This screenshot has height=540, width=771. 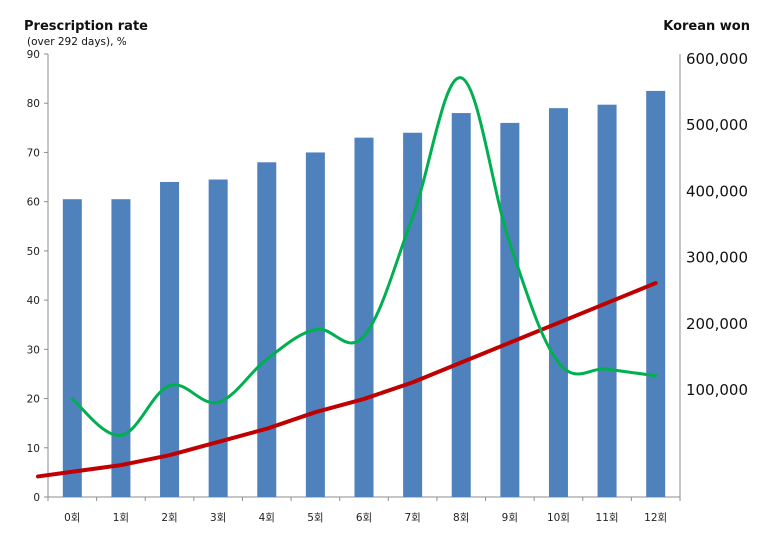 I want to click on right-tick-label: 300,000, so click(x=717, y=258).